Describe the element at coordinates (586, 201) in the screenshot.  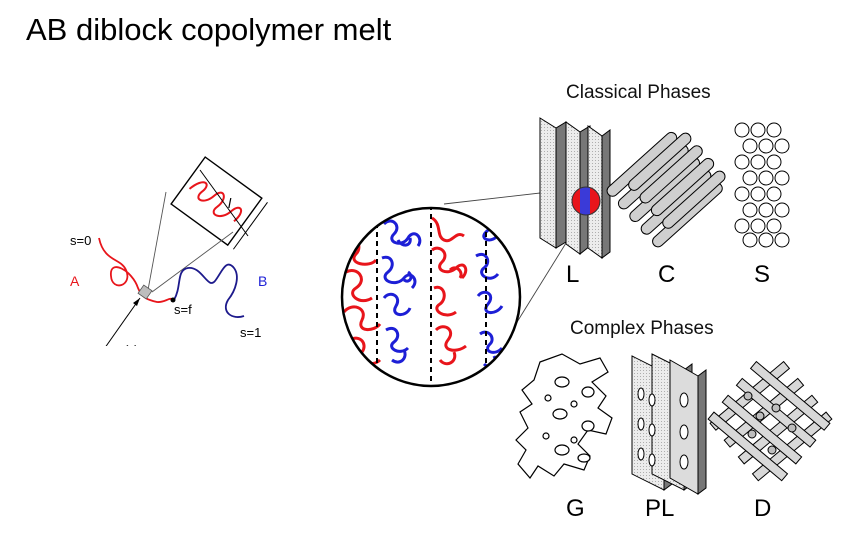
I see `lamellar-highlight` at that location.